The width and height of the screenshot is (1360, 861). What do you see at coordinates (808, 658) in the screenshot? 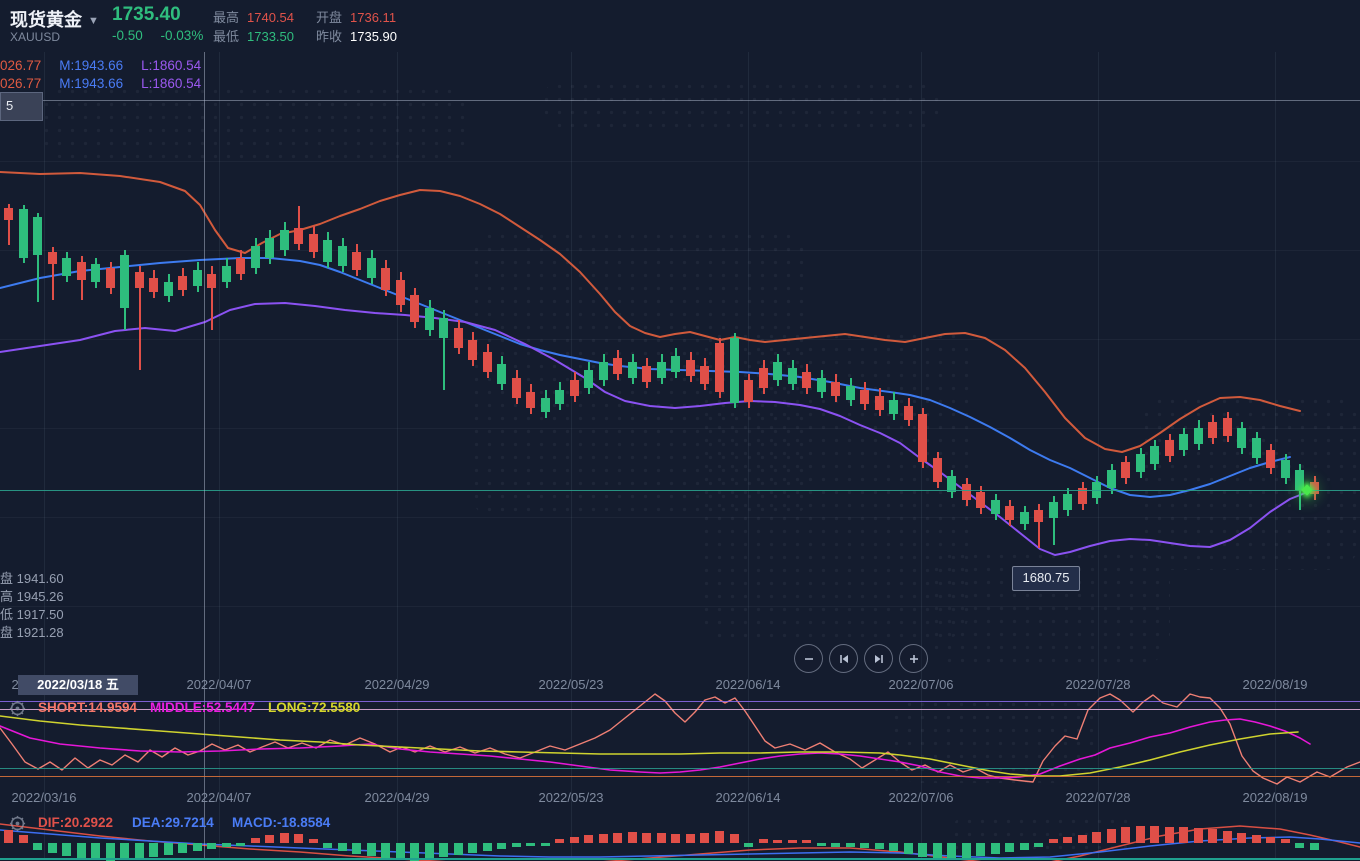
I see `zoom-out-button` at bounding box center [808, 658].